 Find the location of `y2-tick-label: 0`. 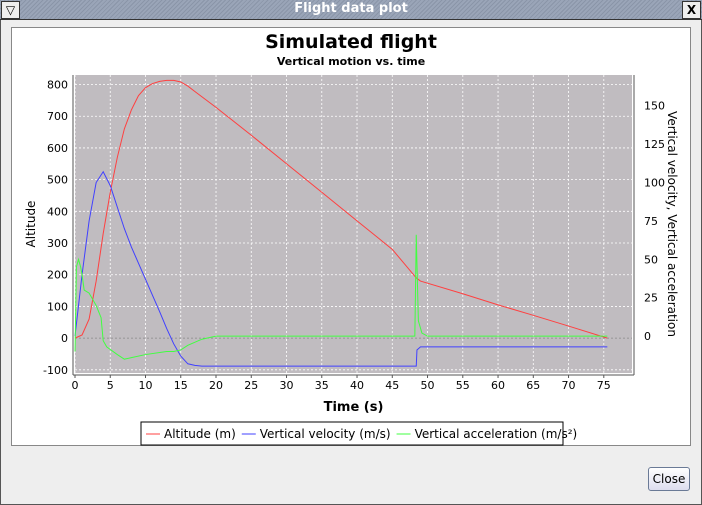

y2-tick-label: 0 is located at coordinates (647, 336).